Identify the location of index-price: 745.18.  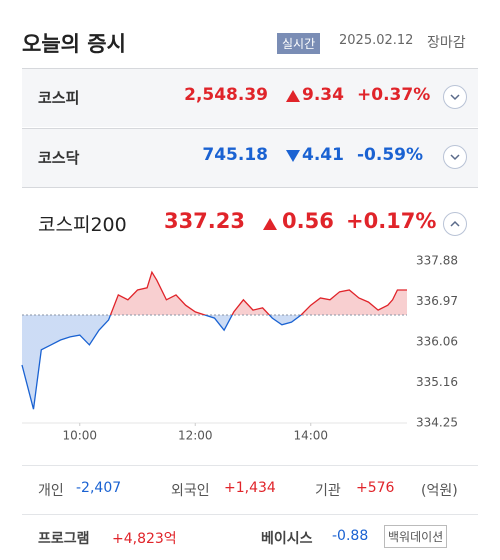
(235, 155).